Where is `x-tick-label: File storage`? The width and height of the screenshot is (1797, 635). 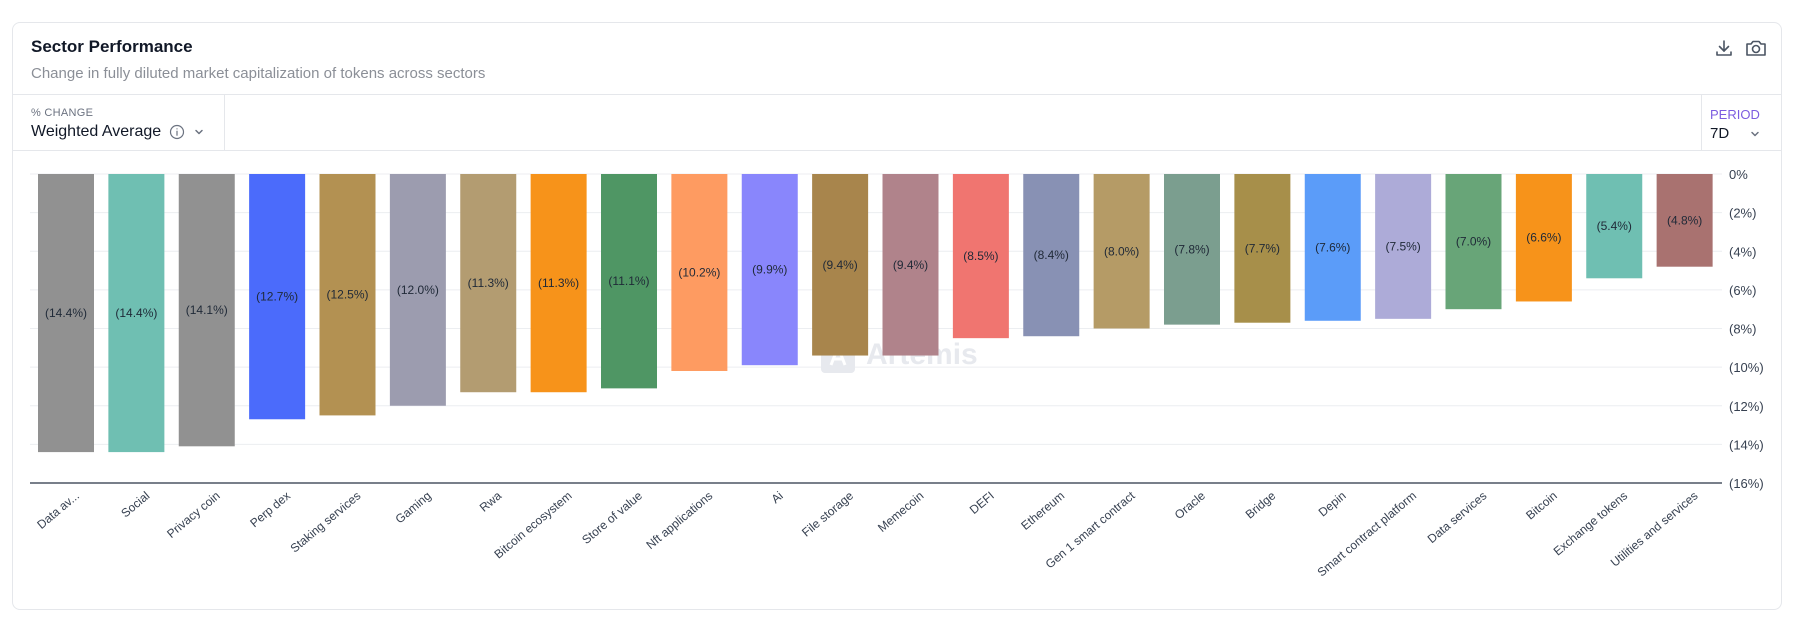
x-tick-label: File storage is located at coordinates (827, 513).